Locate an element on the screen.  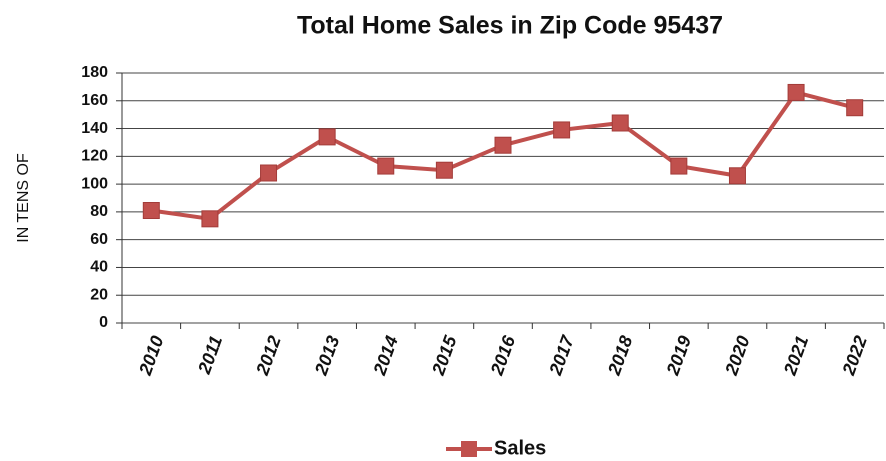
x-tick-label: 2010 is located at coordinates (151, 355).